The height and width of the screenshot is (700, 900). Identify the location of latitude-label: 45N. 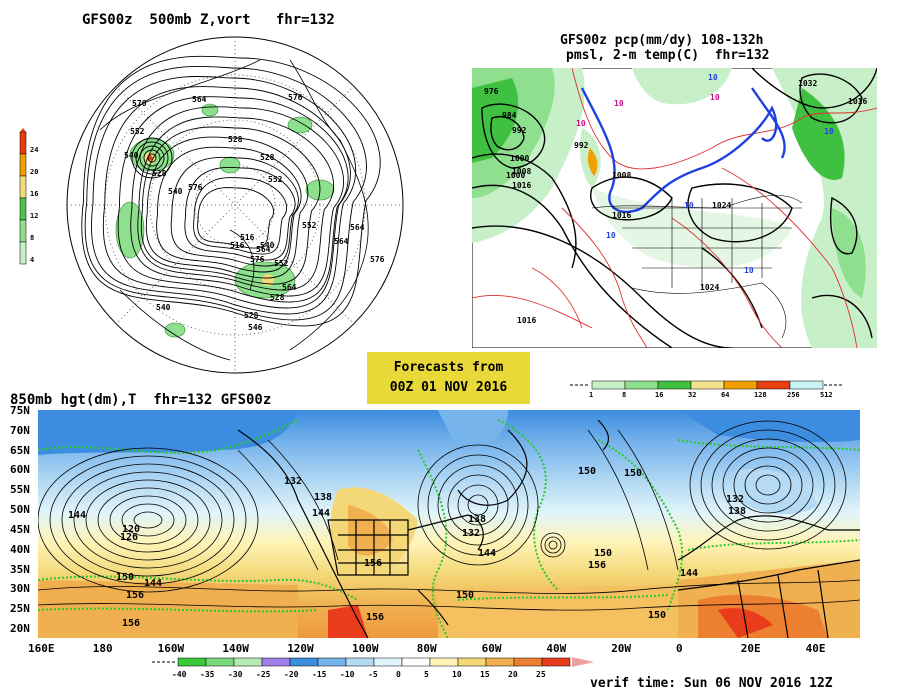
(20, 529).